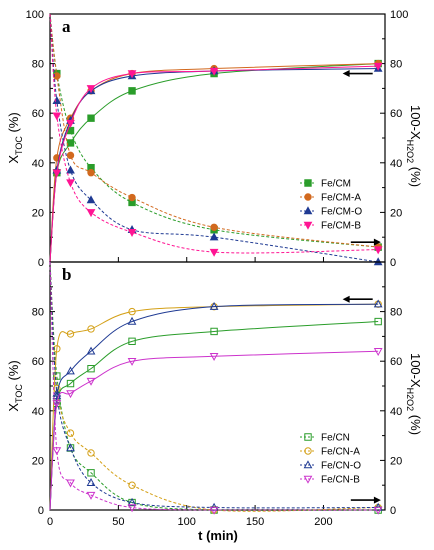  What do you see at coordinates (336, 184) in the screenshot?
I see `legend-label: Fe/CM` at bounding box center [336, 184].